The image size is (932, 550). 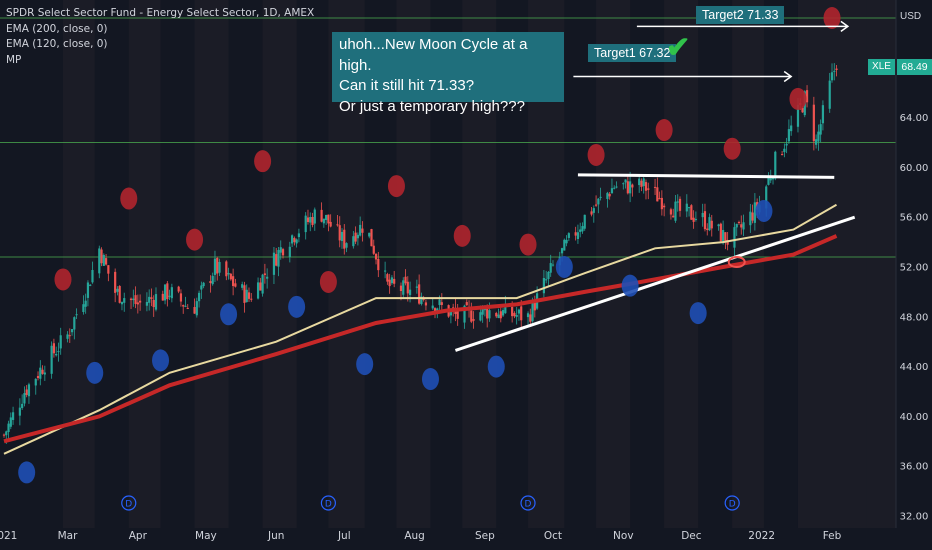 I want to click on cycle-marker, so click(x=328, y=503).